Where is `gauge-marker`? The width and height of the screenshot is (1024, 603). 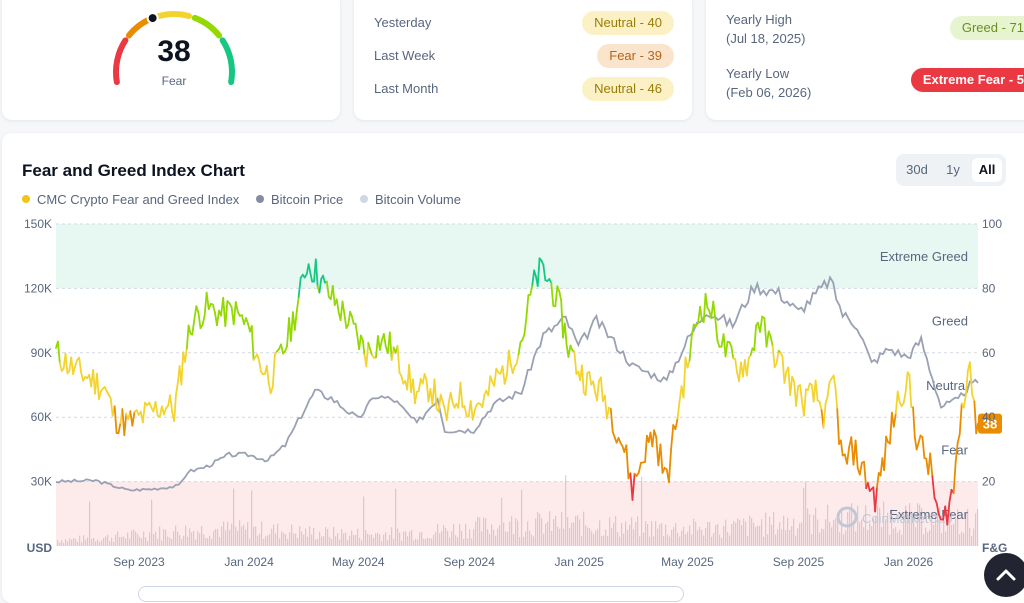
gauge-marker is located at coordinates (153, 18).